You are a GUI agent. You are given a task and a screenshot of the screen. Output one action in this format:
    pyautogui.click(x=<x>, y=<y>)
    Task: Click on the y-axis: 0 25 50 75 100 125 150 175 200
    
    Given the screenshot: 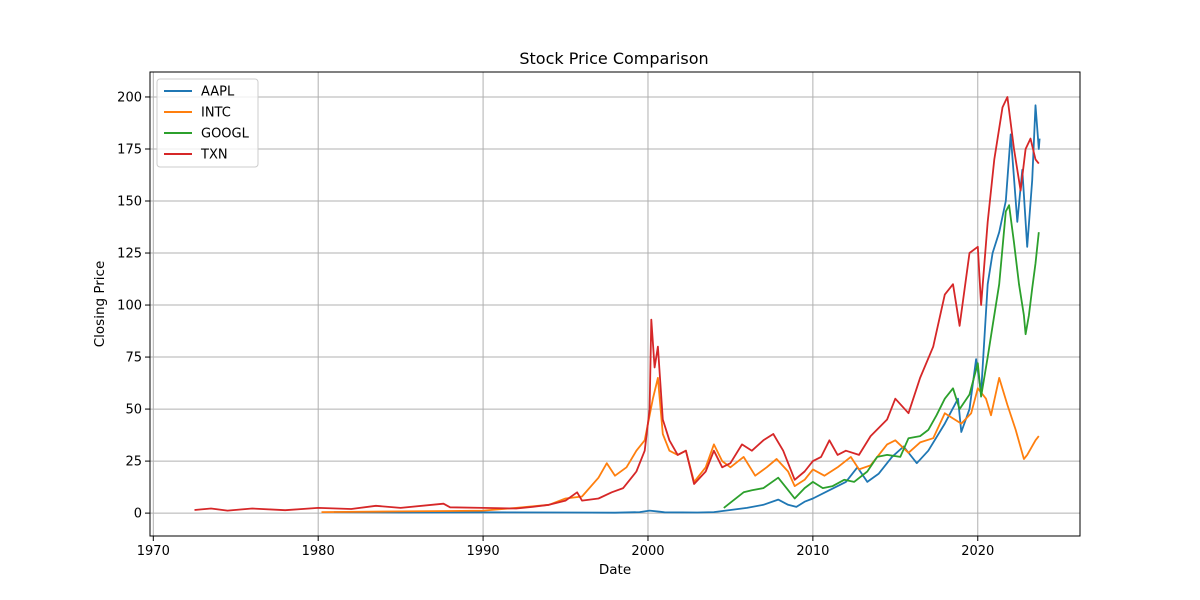 What is the action you would take?
    pyautogui.click(x=133, y=306)
    